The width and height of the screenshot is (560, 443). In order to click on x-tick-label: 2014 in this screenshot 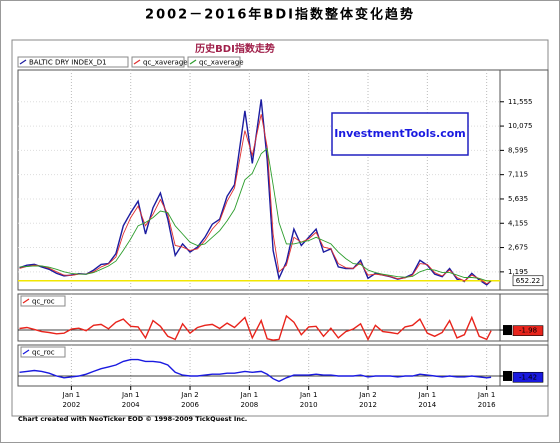, I will do `click(427, 405)`.